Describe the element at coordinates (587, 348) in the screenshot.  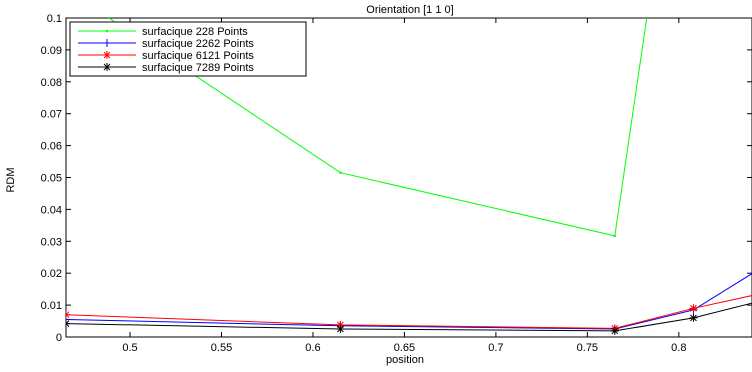
I see `x-tick-label: 0.75` at that location.